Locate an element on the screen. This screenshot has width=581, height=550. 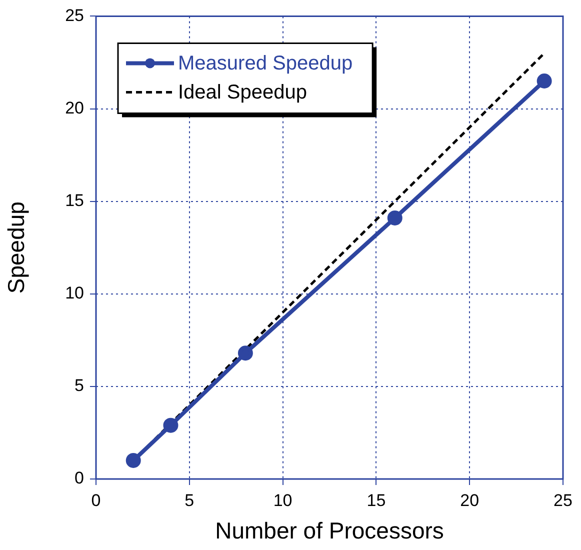
y-tick-label: 0 is located at coordinates (79, 478).